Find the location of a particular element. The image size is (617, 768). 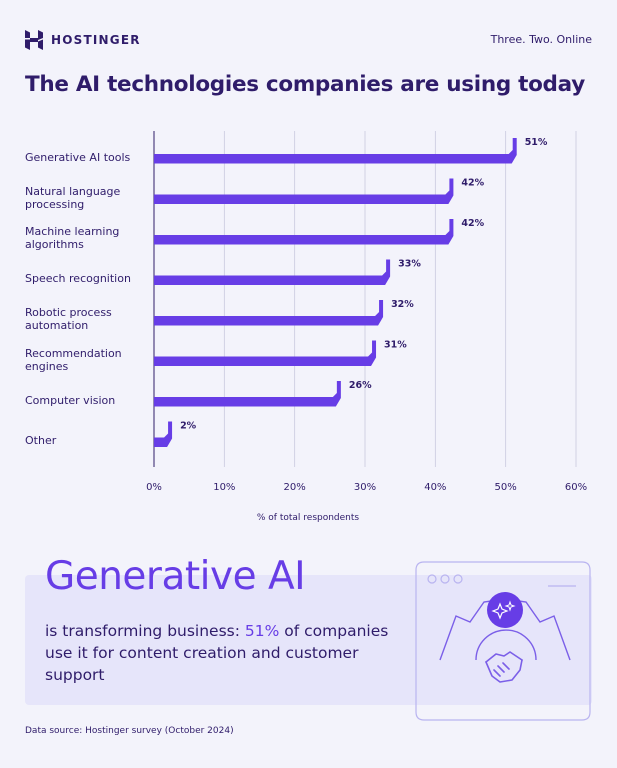

logo-text: HOSTINGER is located at coordinates (96, 40).